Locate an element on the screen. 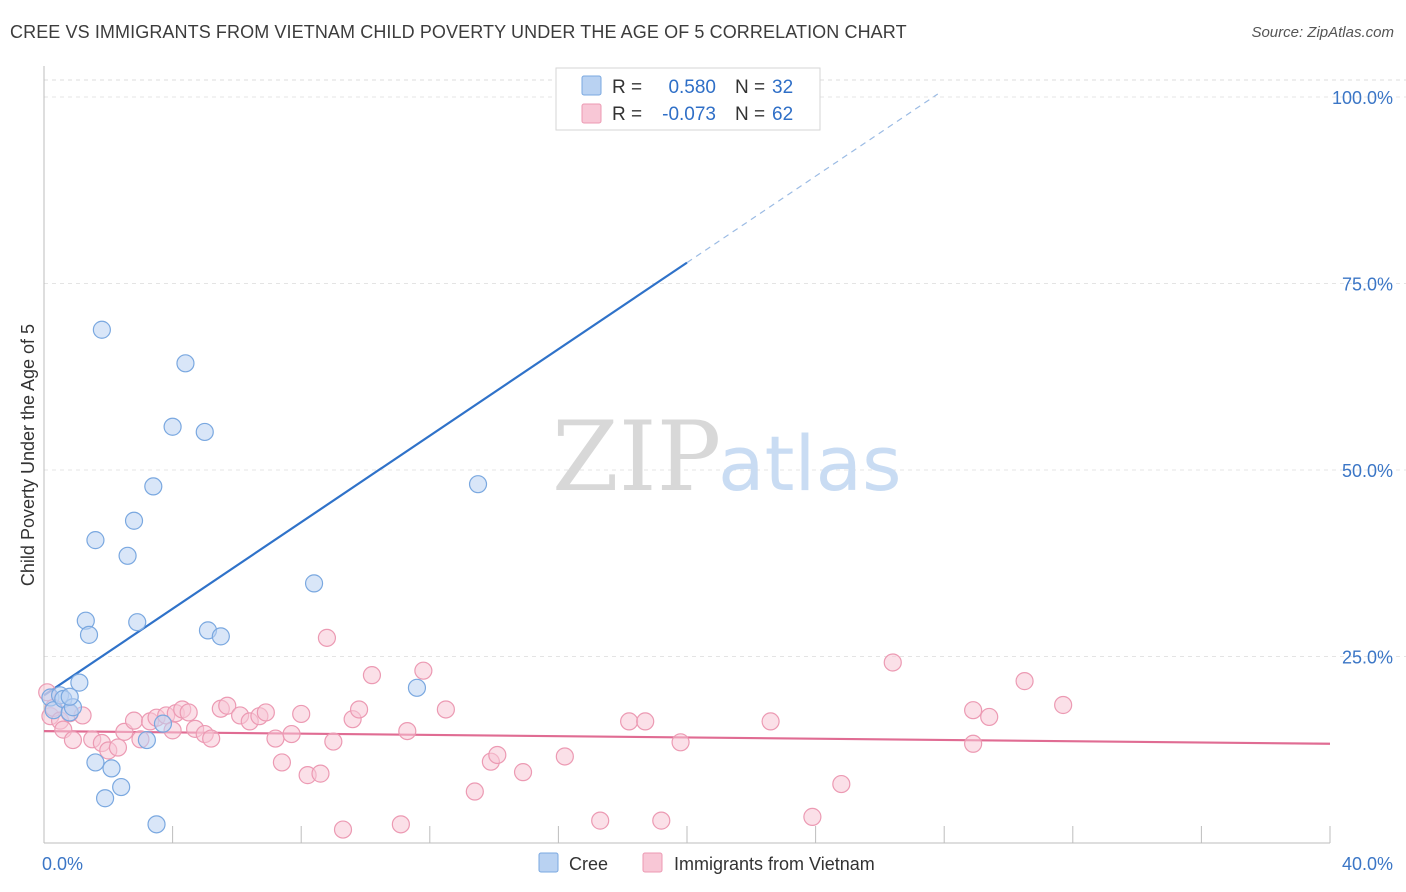  y-tick-label: 75.0% is located at coordinates (1367, 285).